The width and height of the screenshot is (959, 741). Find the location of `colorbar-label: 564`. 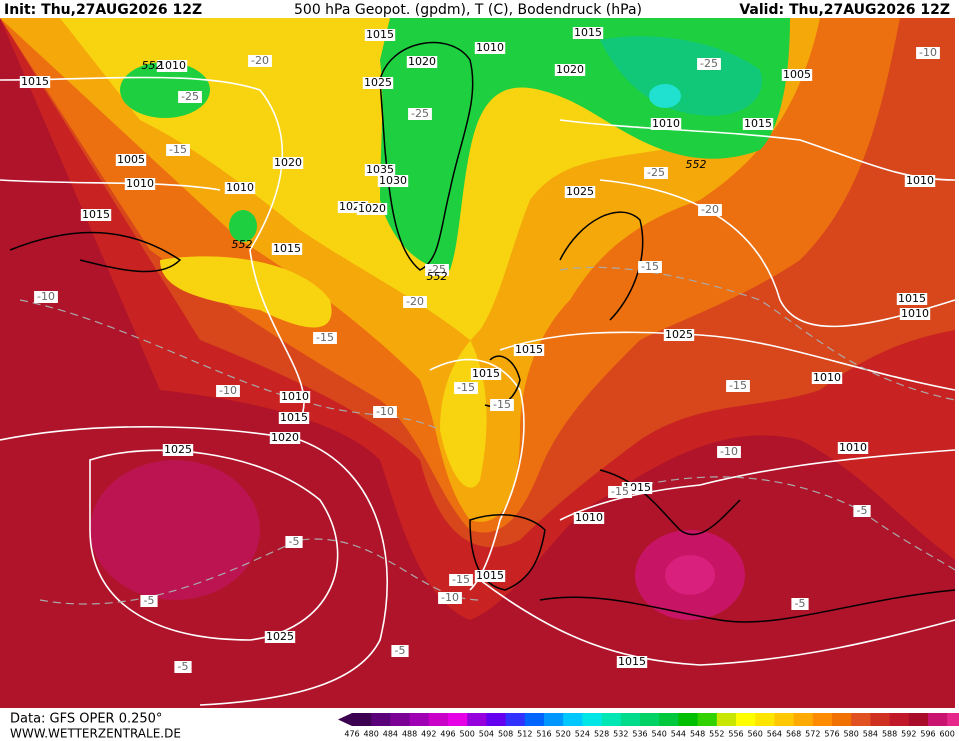

colorbar-label: 564 is located at coordinates (774, 734).